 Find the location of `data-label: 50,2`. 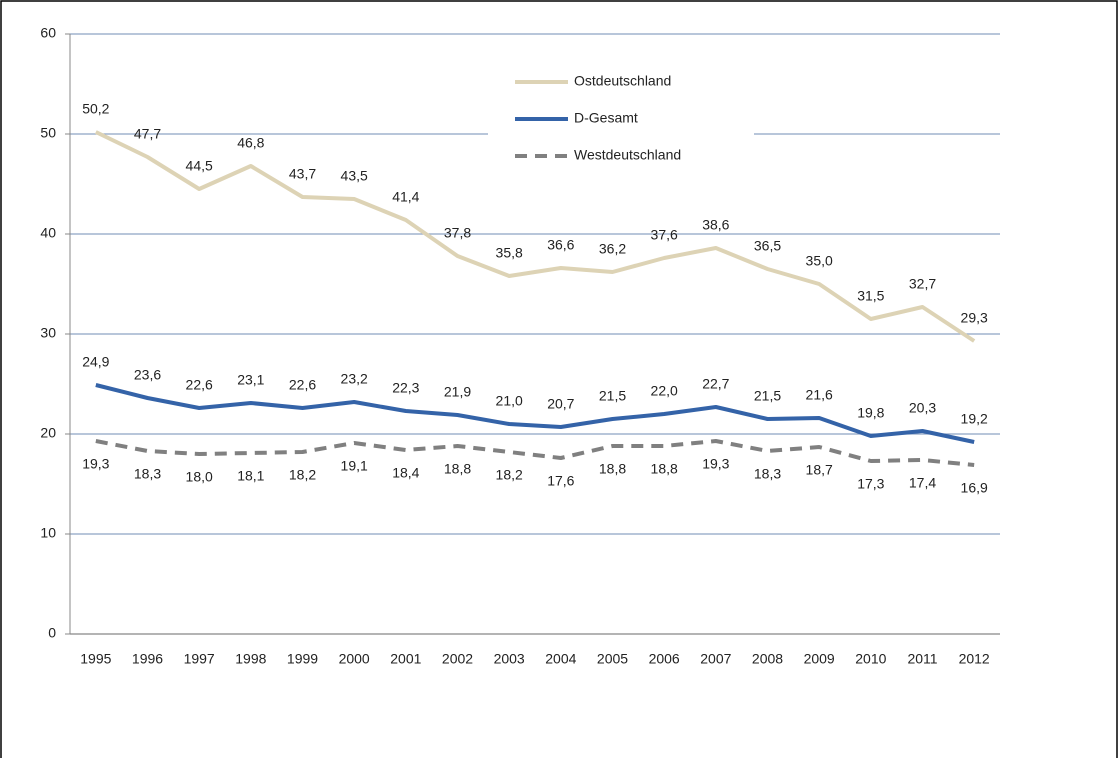

data-label: 50,2 is located at coordinates (95, 109).